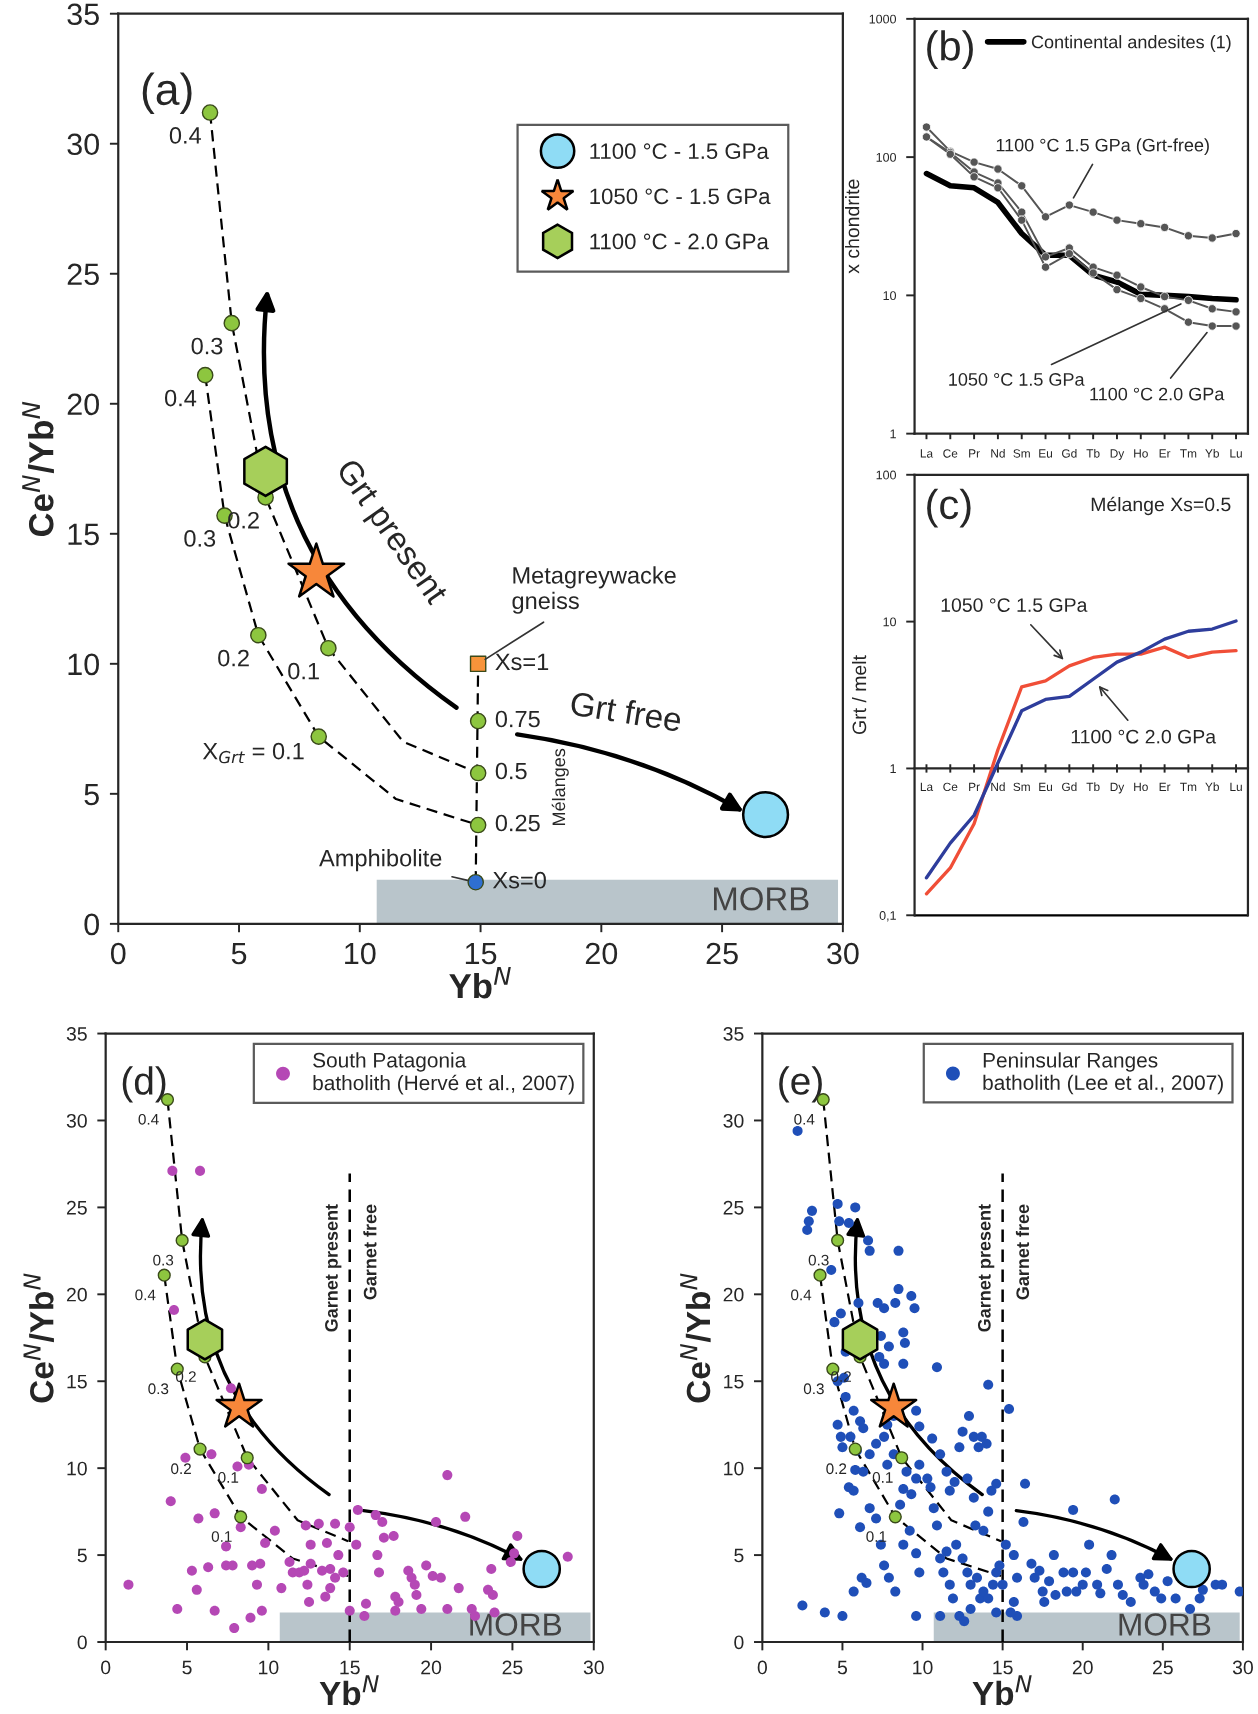 The width and height of the screenshot is (1258, 1714). I want to click on legend-label: Peninsular Ranges batholith (Lee et al., 2007), so click(1103, 1073).